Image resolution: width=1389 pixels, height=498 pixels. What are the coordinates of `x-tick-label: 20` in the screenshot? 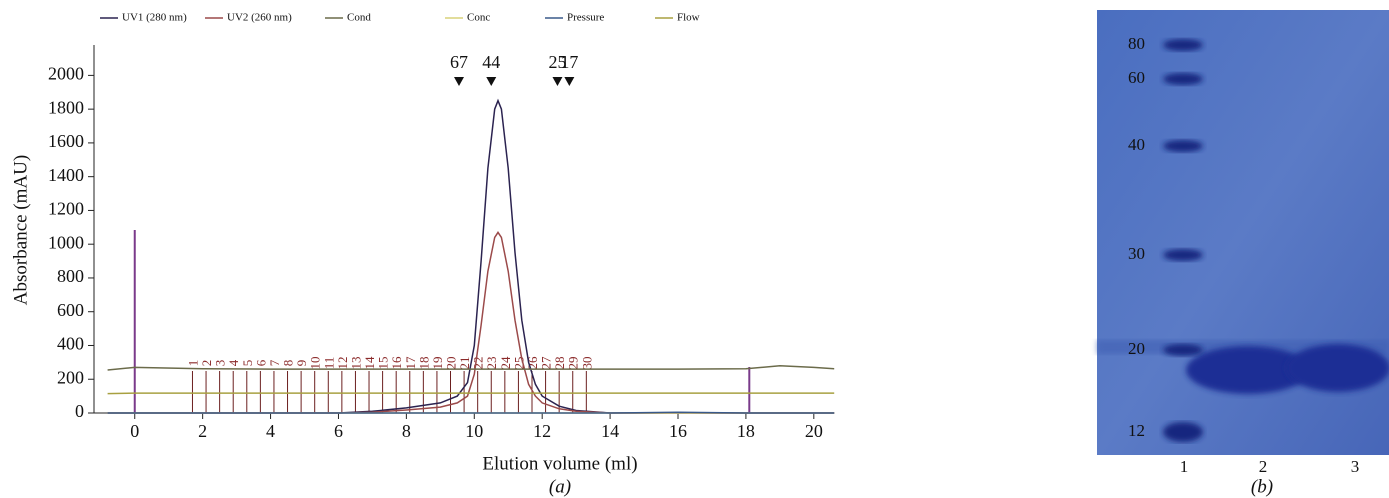 It's located at (814, 431).